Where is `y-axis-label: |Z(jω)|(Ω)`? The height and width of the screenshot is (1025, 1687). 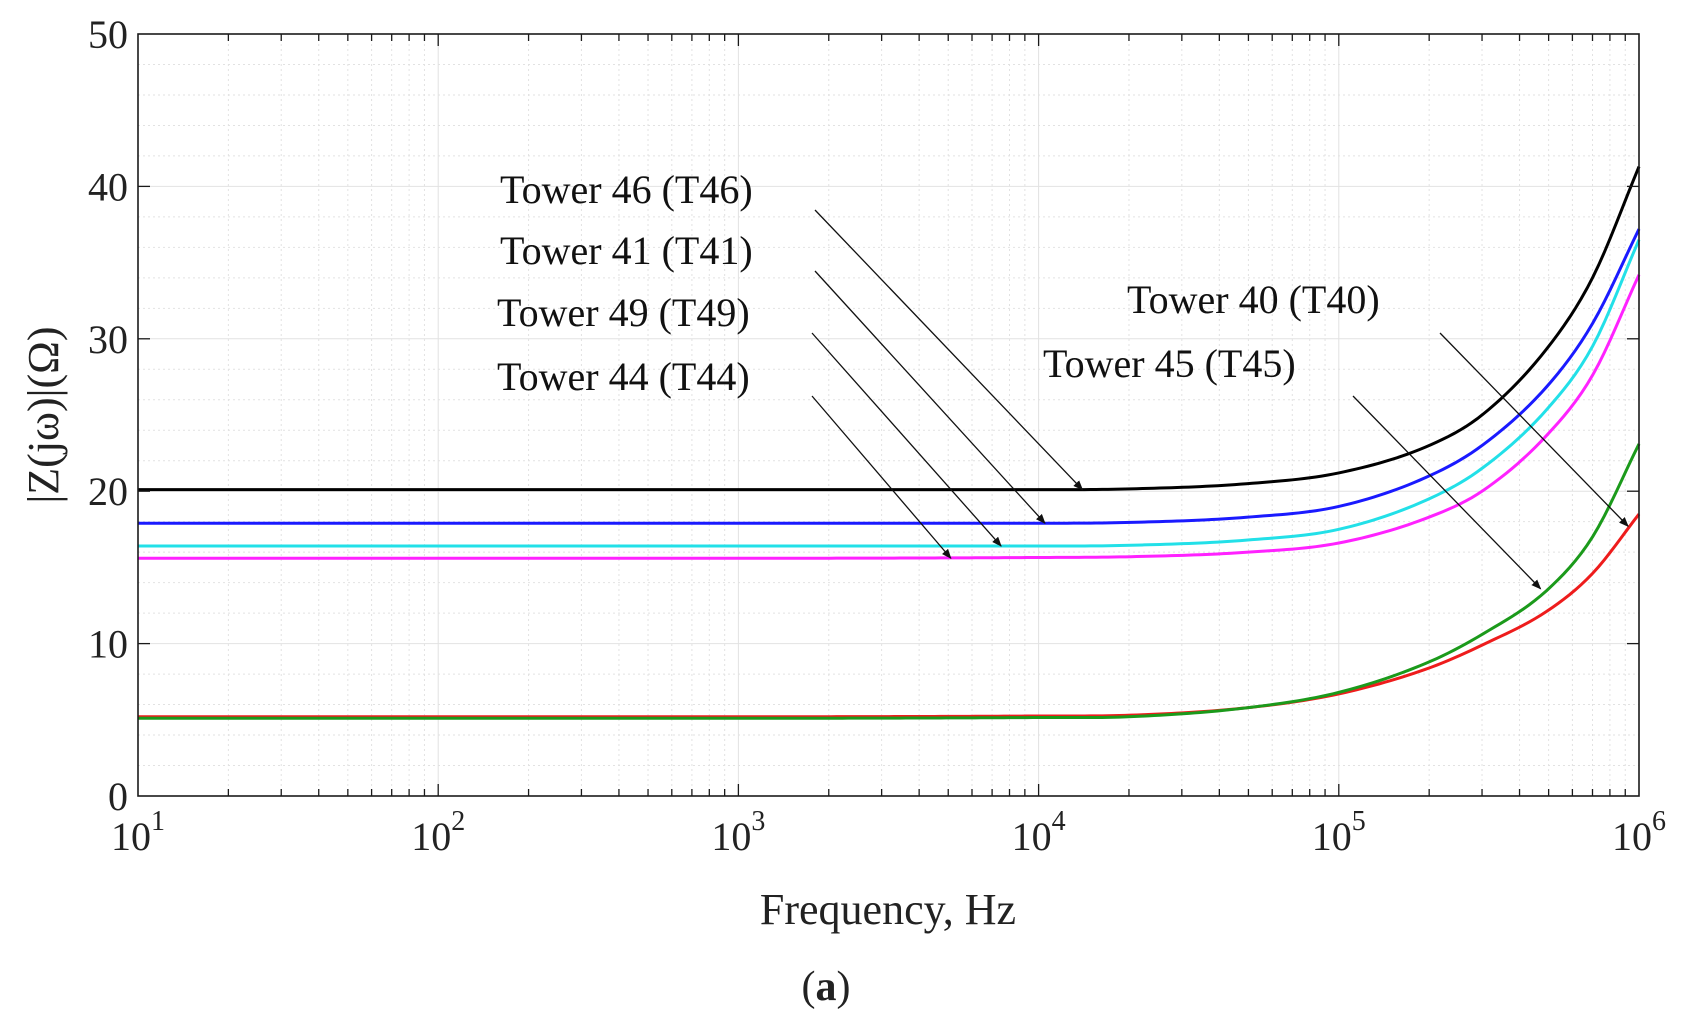
y-axis-label: |Z(jω)|(Ω) is located at coordinates (43, 415).